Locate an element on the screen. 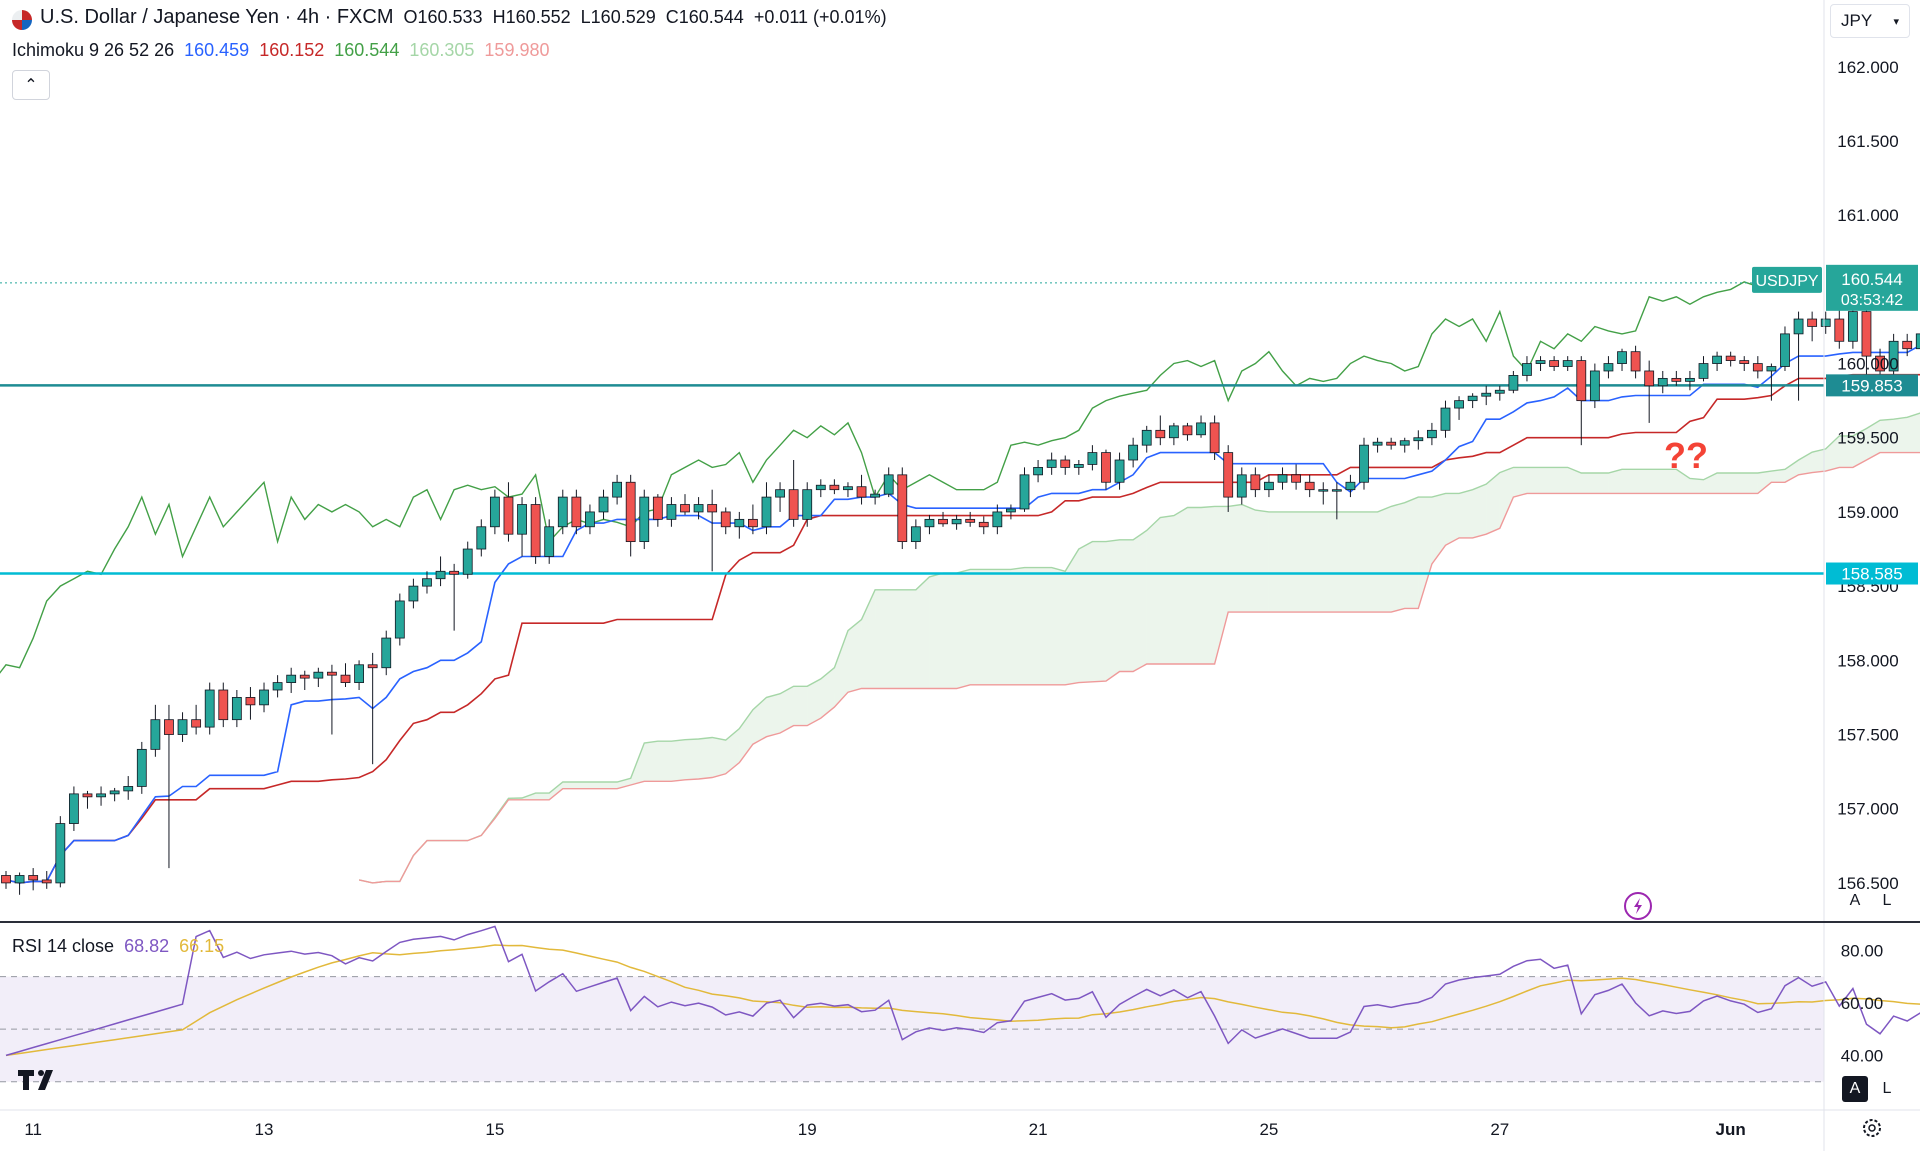 The height and width of the screenshot is (1156, 1920). chevron-down-icon: ▾ is located at coordinates (1896, 21).